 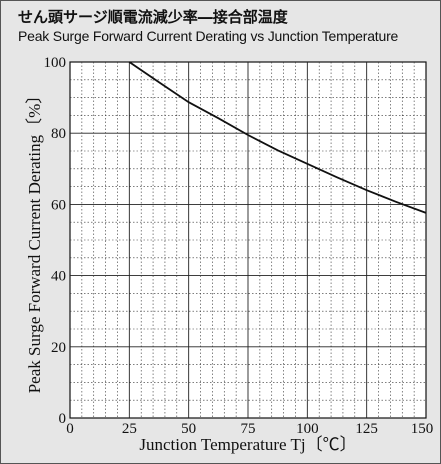 What do you see at coordinates (70, 429) in the screenshot?
I see `x-tick-label: 0` at bounding box center [70, 429].